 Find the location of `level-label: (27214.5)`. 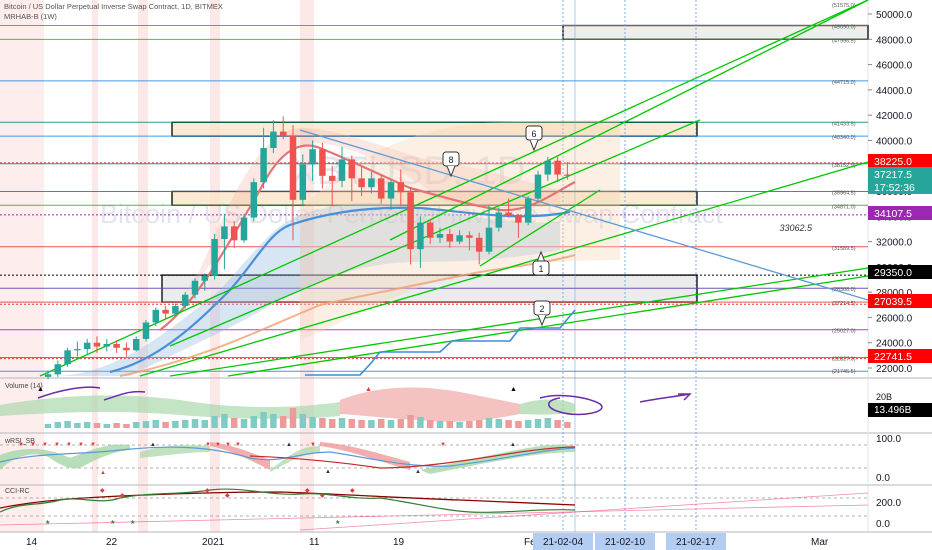

level-label: (27214.5) is located at coordinates (844, 304).